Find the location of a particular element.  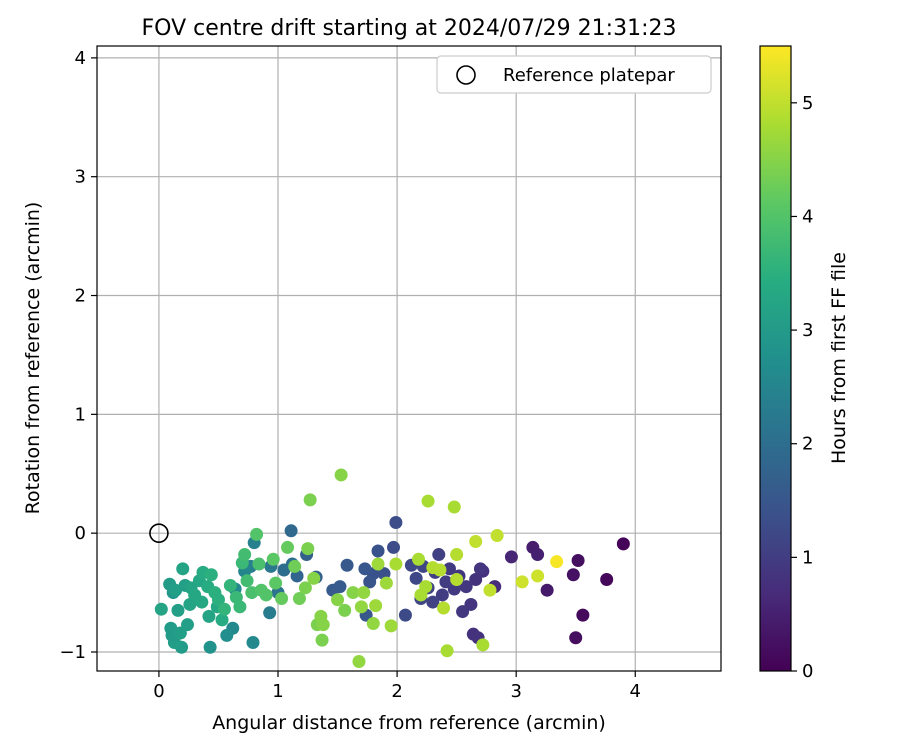

colorbar-tick-label-3: 3 is located at coordinates (807, 330).